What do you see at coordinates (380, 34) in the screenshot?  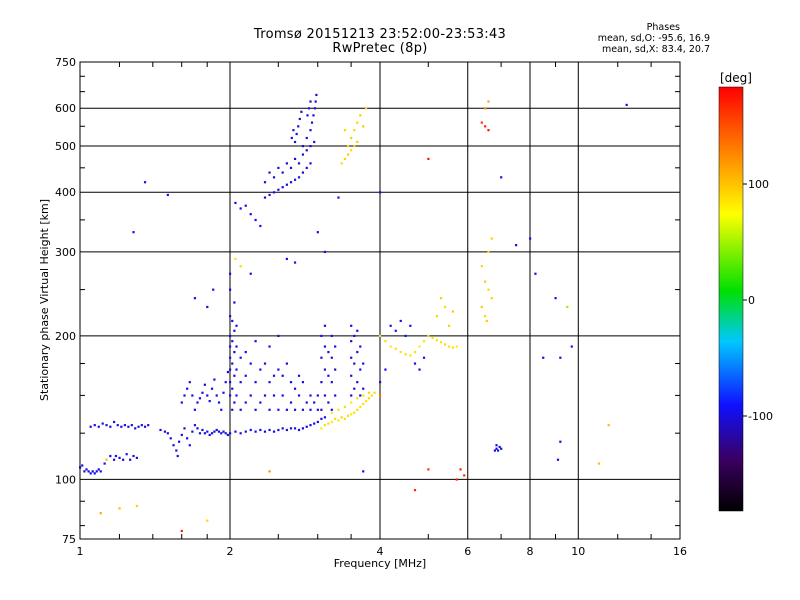 I see `title-line-1: Tromsø 20151213 23:52:00-23:53:43` at bounding box center [380, 34].